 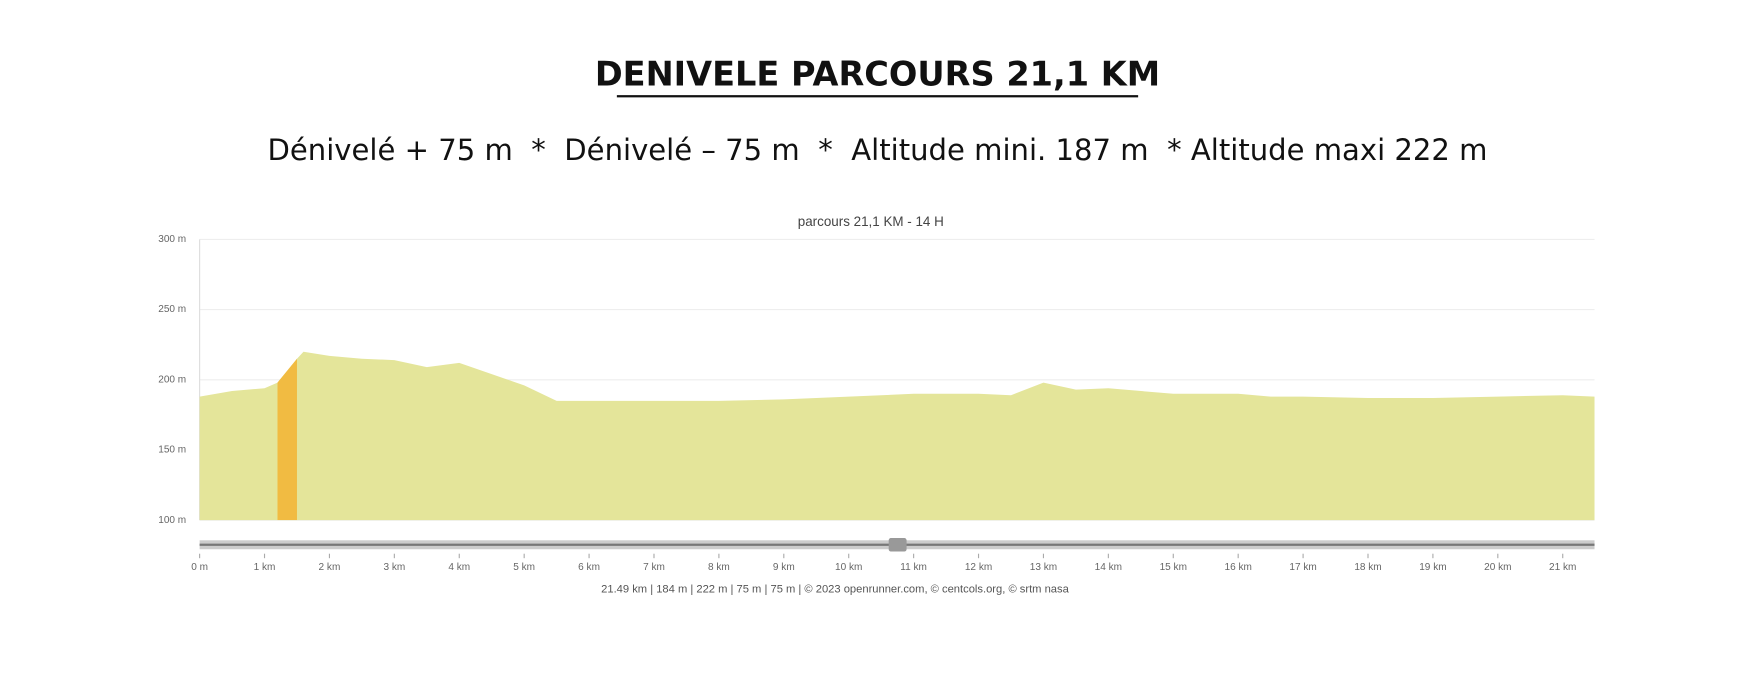 I want to click on x-tick-label: 5 km, so click(x=524, y=567).